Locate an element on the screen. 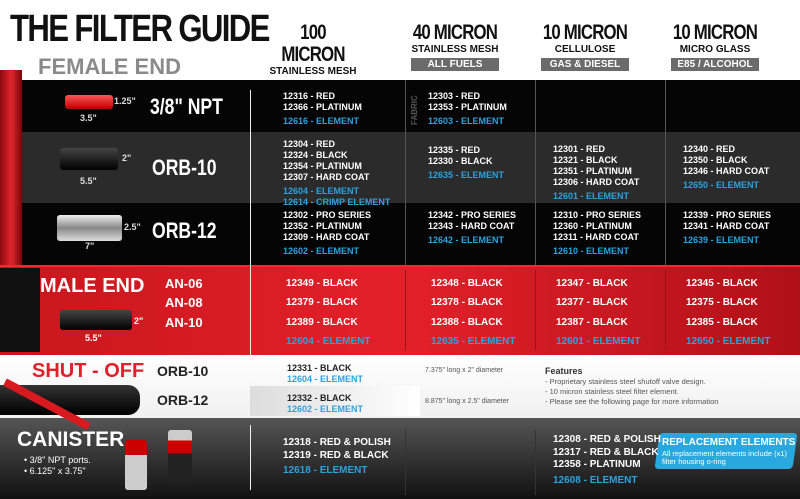  male-filter-image is located at coordinates (96, 320).